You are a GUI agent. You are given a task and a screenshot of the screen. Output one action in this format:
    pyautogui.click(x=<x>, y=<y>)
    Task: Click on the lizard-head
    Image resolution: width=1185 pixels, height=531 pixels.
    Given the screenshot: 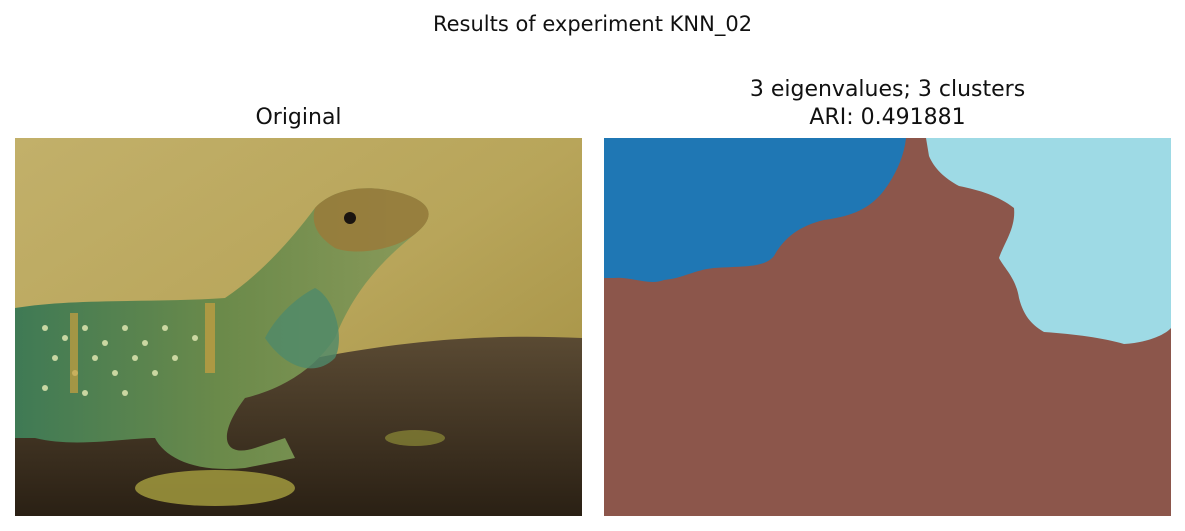 What is the action you would take?
    pyautogui.click(x=371, y=220)
    